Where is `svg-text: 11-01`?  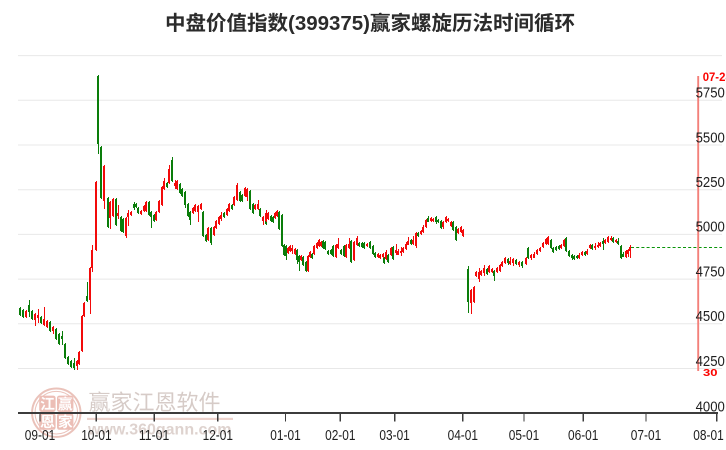
svg-text: 11-01 is located at coordinates (154, 435).